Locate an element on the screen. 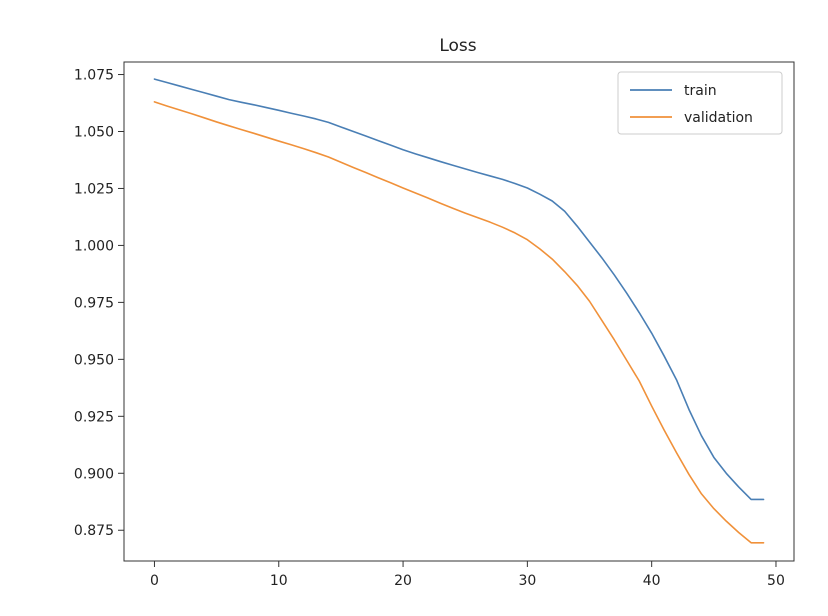  x-tick-label: 20 is located at coordinates (403, 581).